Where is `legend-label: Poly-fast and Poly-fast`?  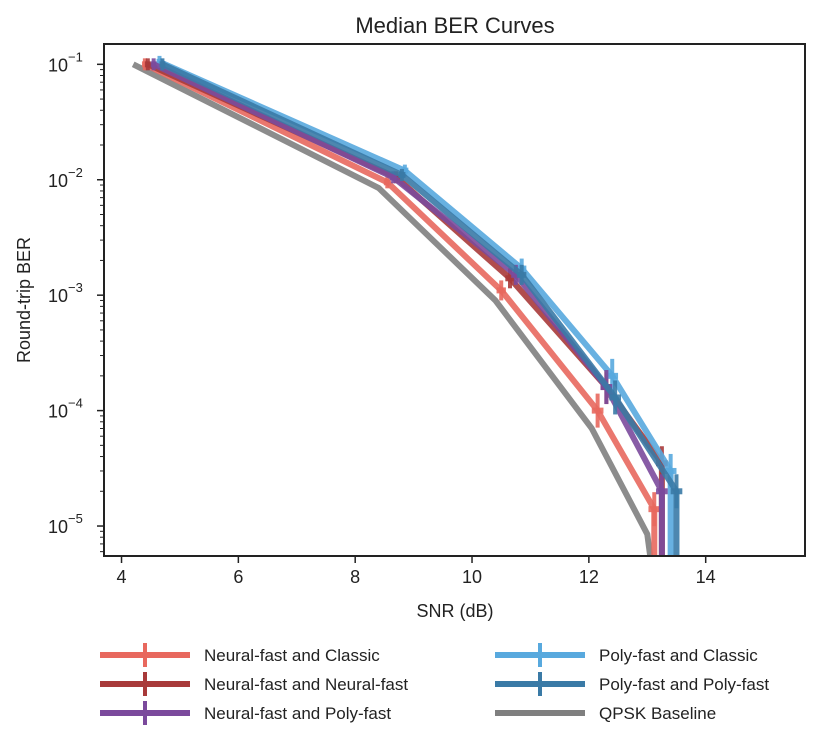 legend-label: Poly-fast and Poly-fast is located at coordinates (684, 684).